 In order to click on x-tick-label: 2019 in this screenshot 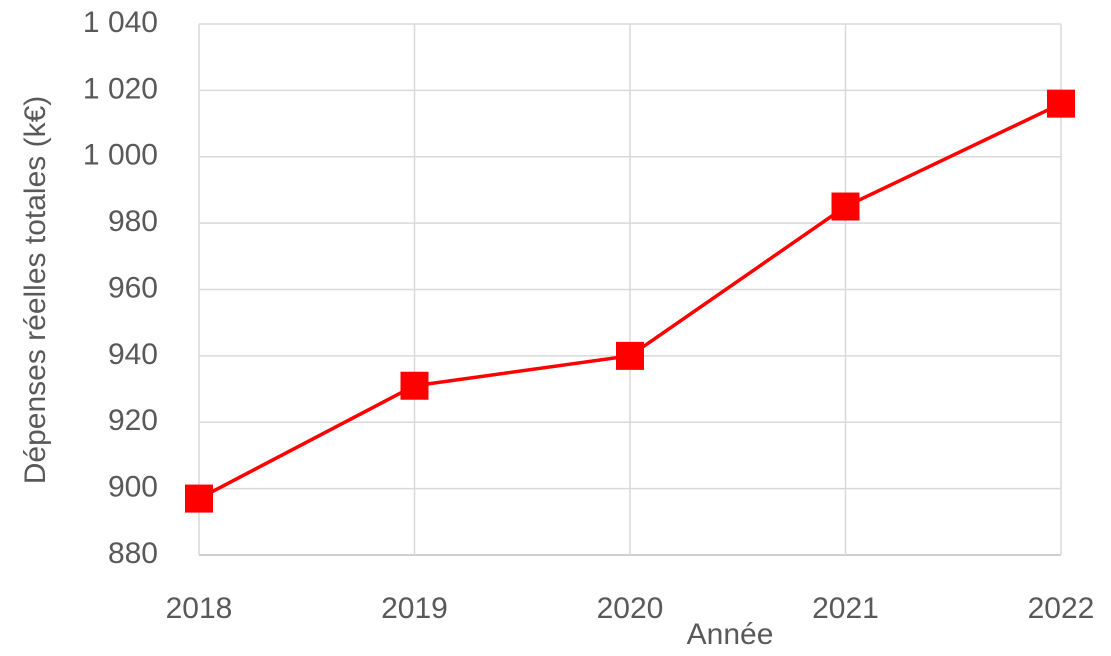, I will do `click(414, 608)`.